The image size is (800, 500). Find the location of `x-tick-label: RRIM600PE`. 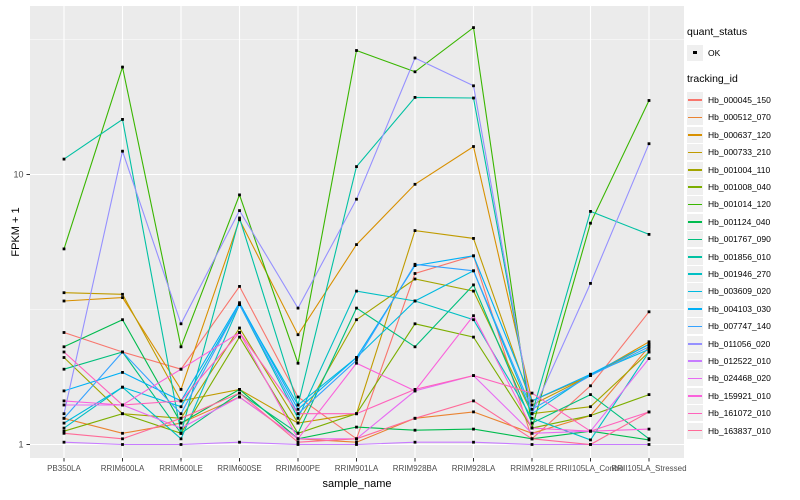

x-tick-label: RRIM600PE is located at coordinates (298, 468).